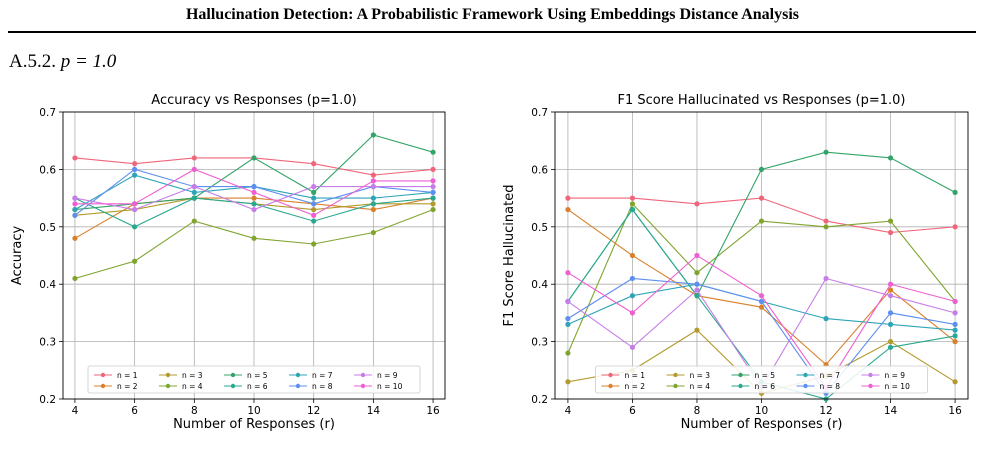 This screenshot has width=985, height=467. What do you see at coordinates (17, 256) in the screenshot?
I see `y-axis-label: Accuracy` at bounding box center [17, 256].